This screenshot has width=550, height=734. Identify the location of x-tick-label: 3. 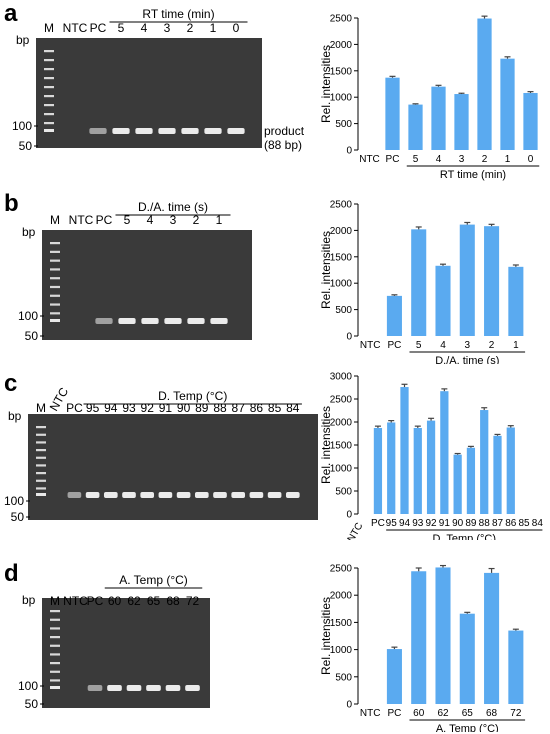
(468, 345).